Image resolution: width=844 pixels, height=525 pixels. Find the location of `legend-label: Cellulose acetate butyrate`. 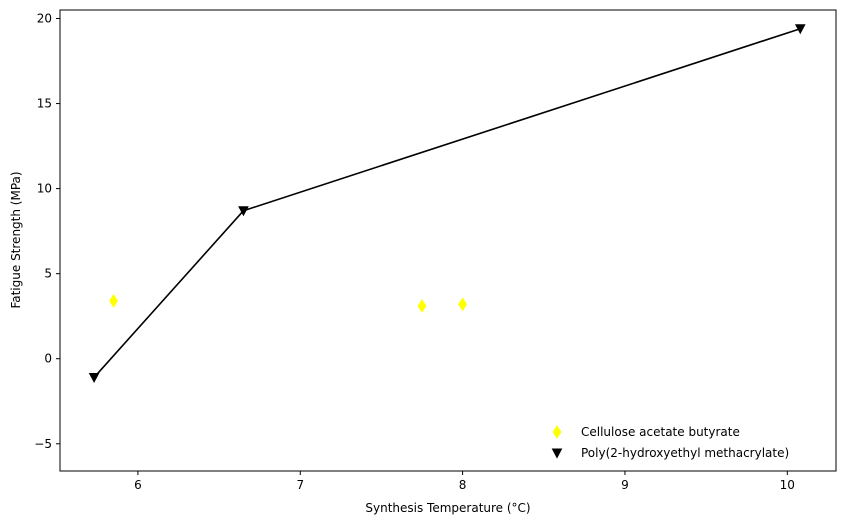

legend-label: Cellulose acetate butyrate is located at coordinates (660, 432).